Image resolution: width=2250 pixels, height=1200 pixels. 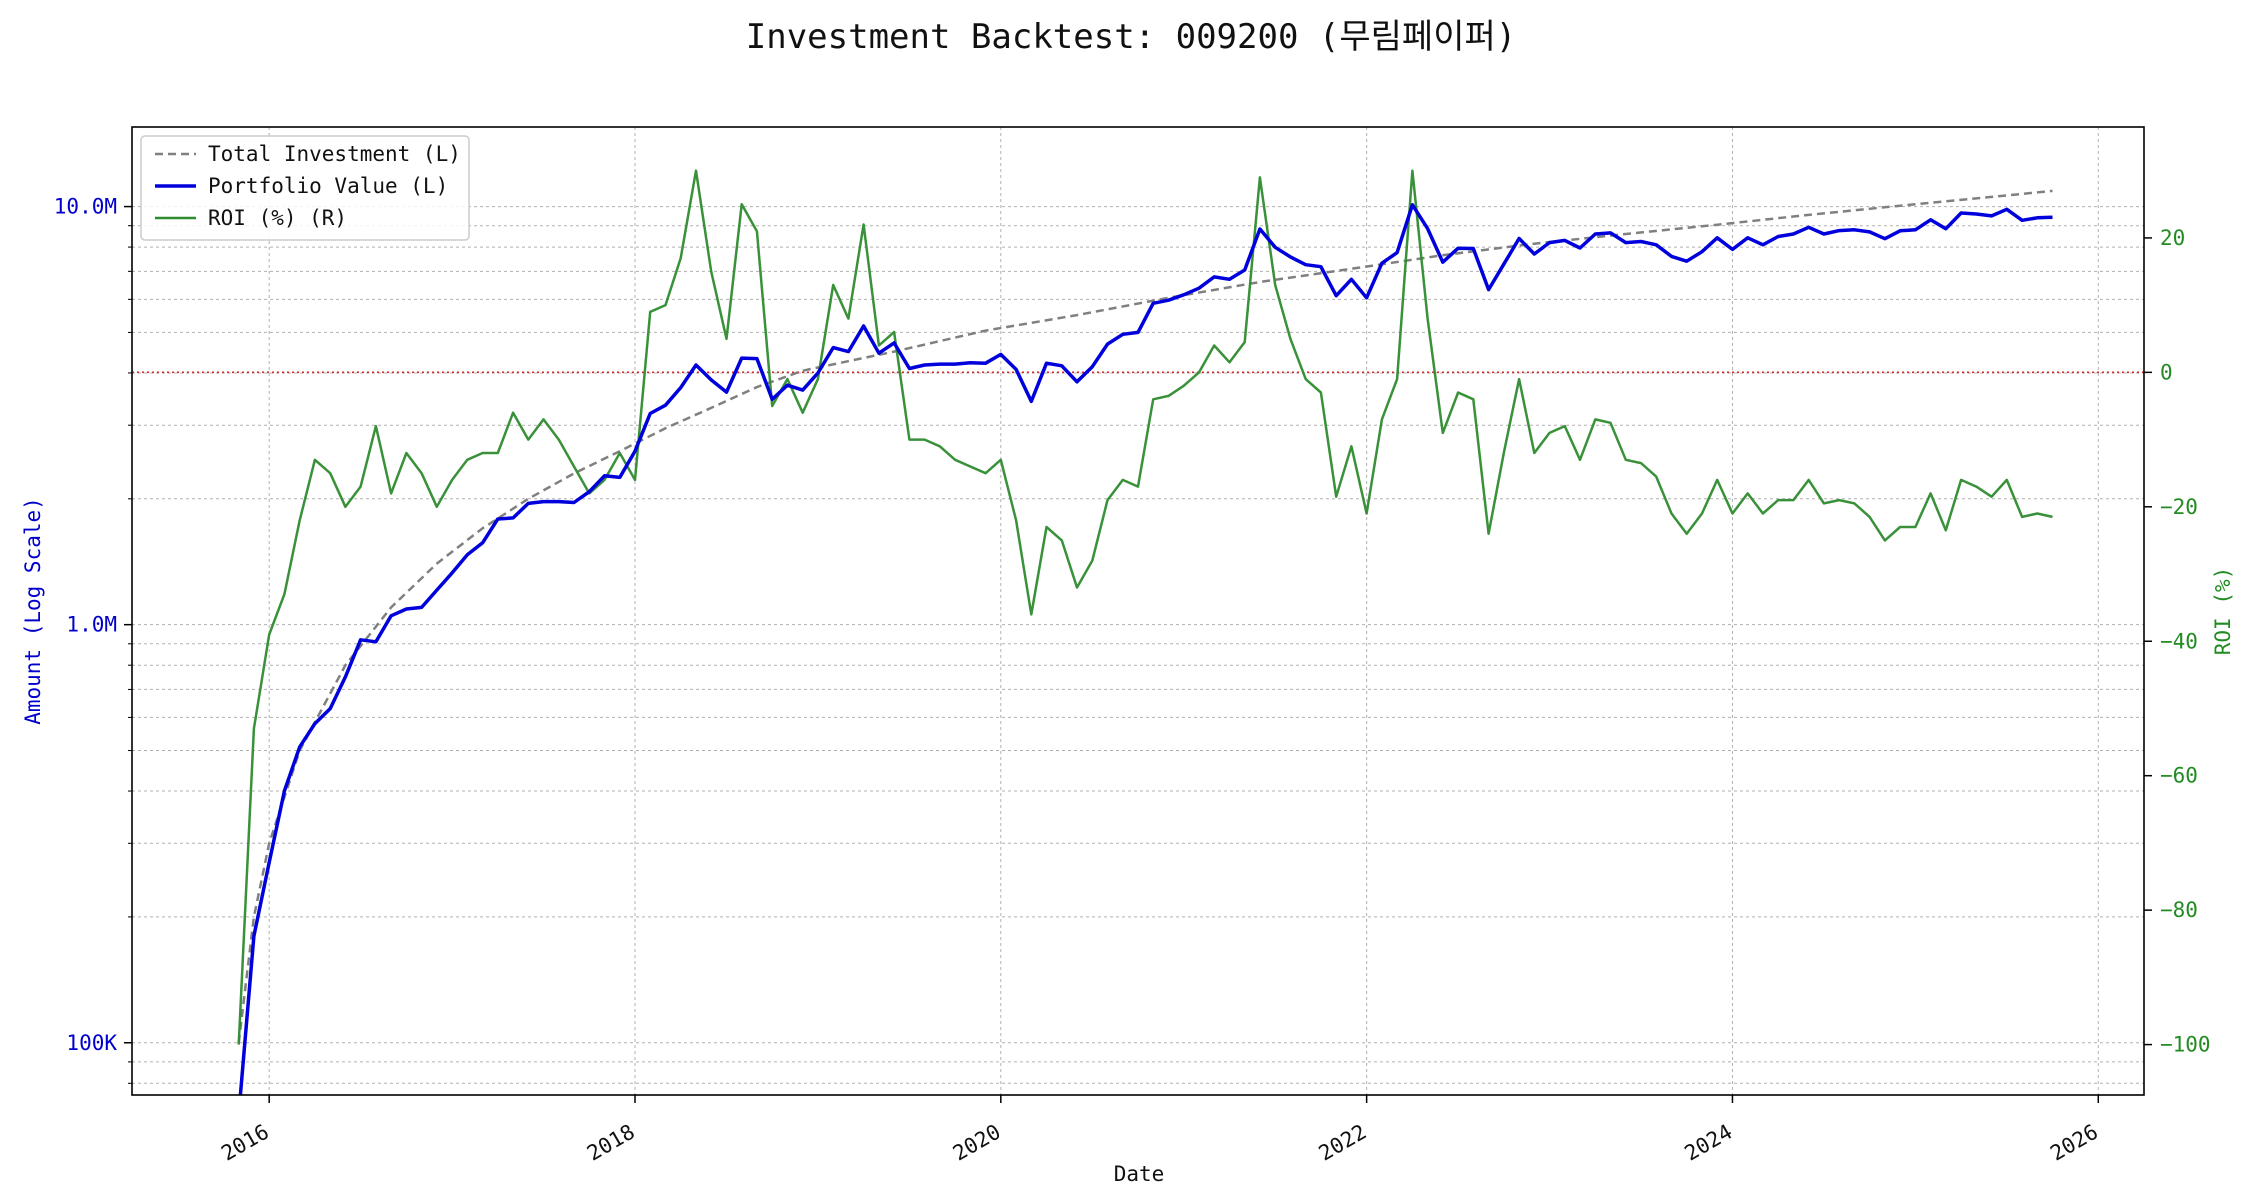 What do you see at coordinates (33, 611) in the screenshot?
I see `left-y-axis-label: Amount (Log Scale)` at bounding box center [33, 611].